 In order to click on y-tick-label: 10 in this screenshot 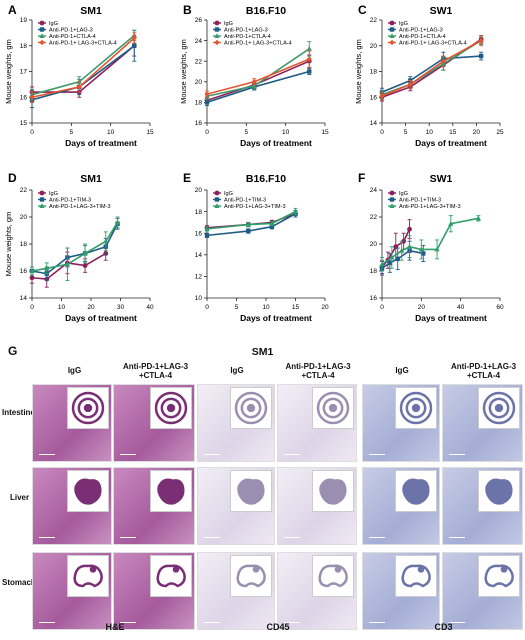, I will do `click(199, 298)`.